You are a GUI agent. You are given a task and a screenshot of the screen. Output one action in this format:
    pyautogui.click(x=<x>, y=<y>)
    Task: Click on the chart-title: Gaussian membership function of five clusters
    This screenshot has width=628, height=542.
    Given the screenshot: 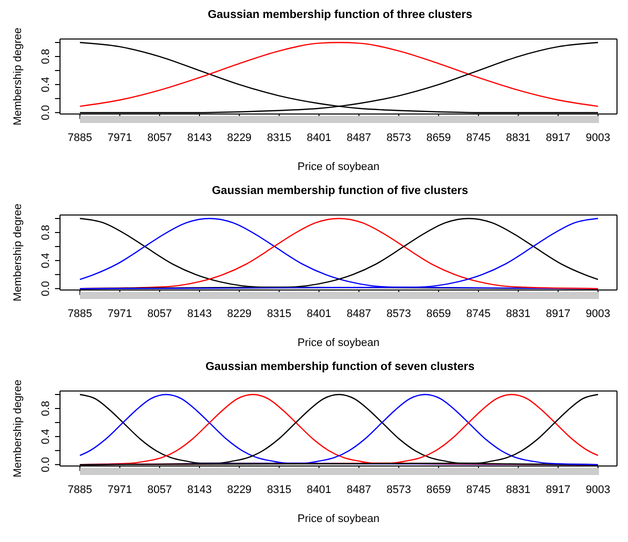 What is the action you would take?
    pyautogui.click(x=340, y=191)
    